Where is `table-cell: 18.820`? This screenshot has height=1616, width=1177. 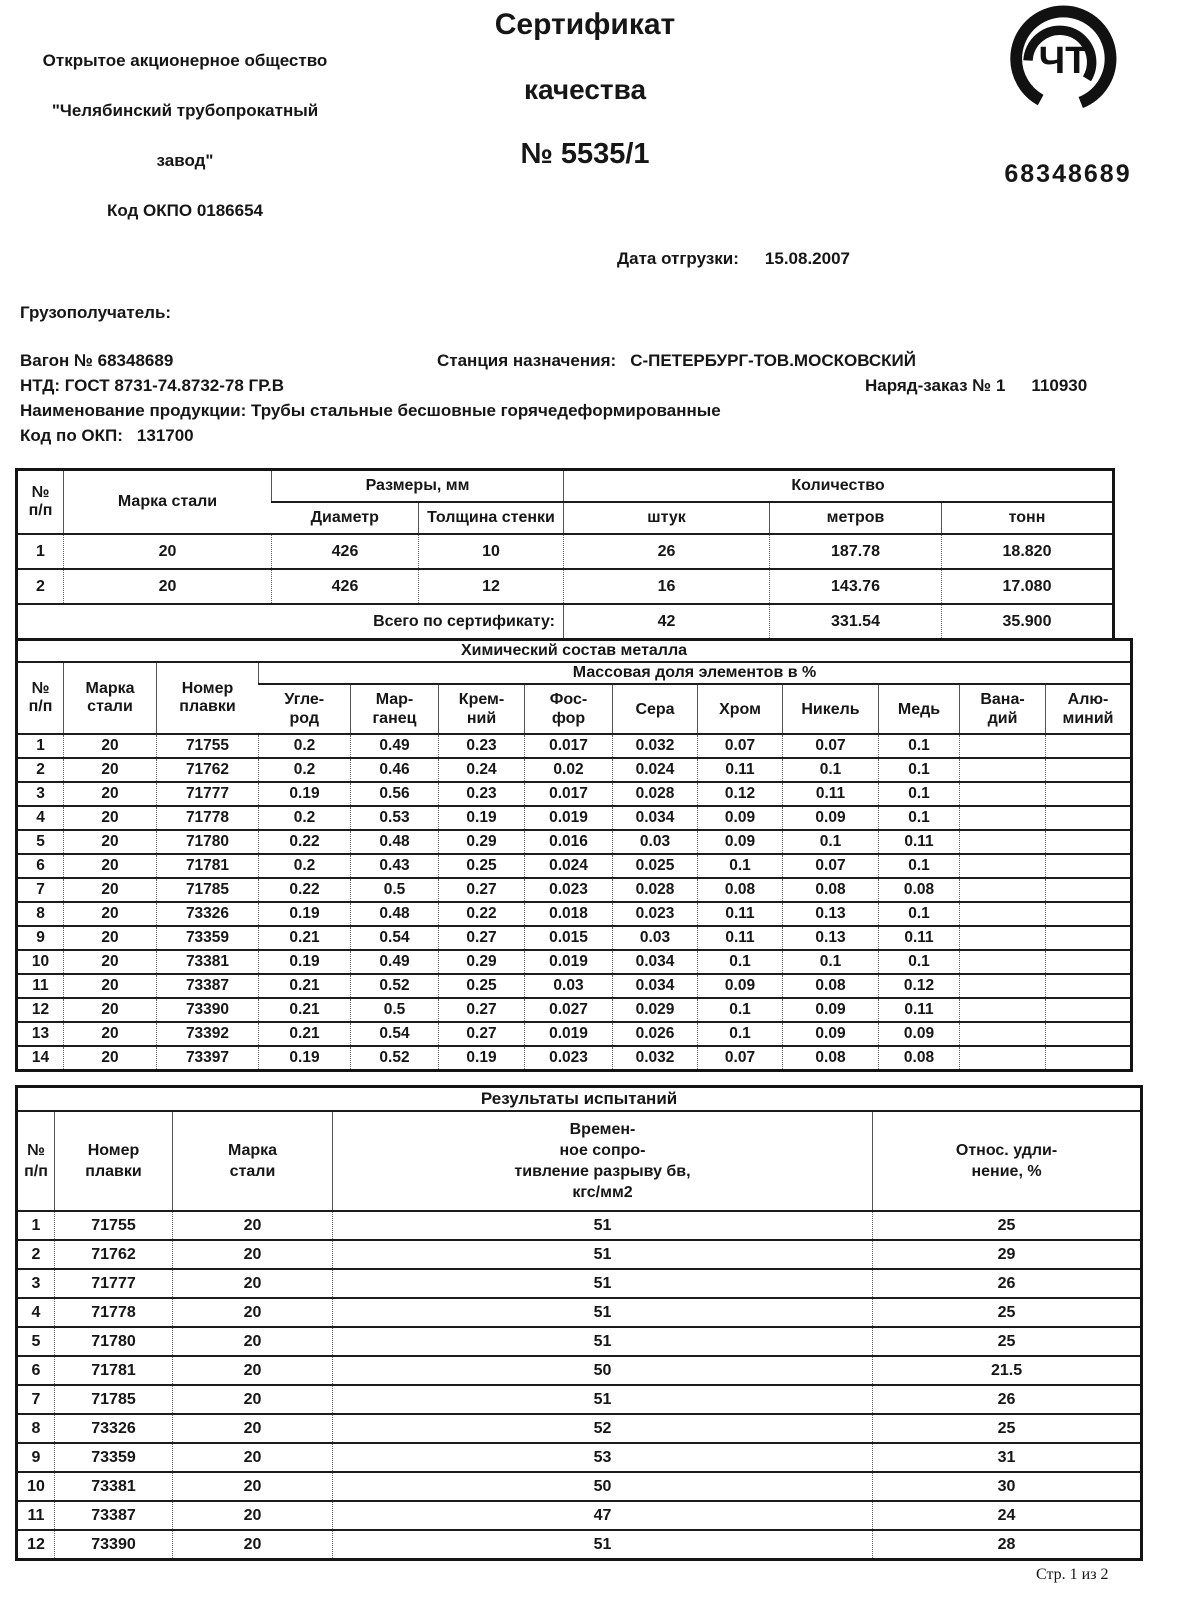
table-cell: 18.820 is located at coordinates (1027, 551).